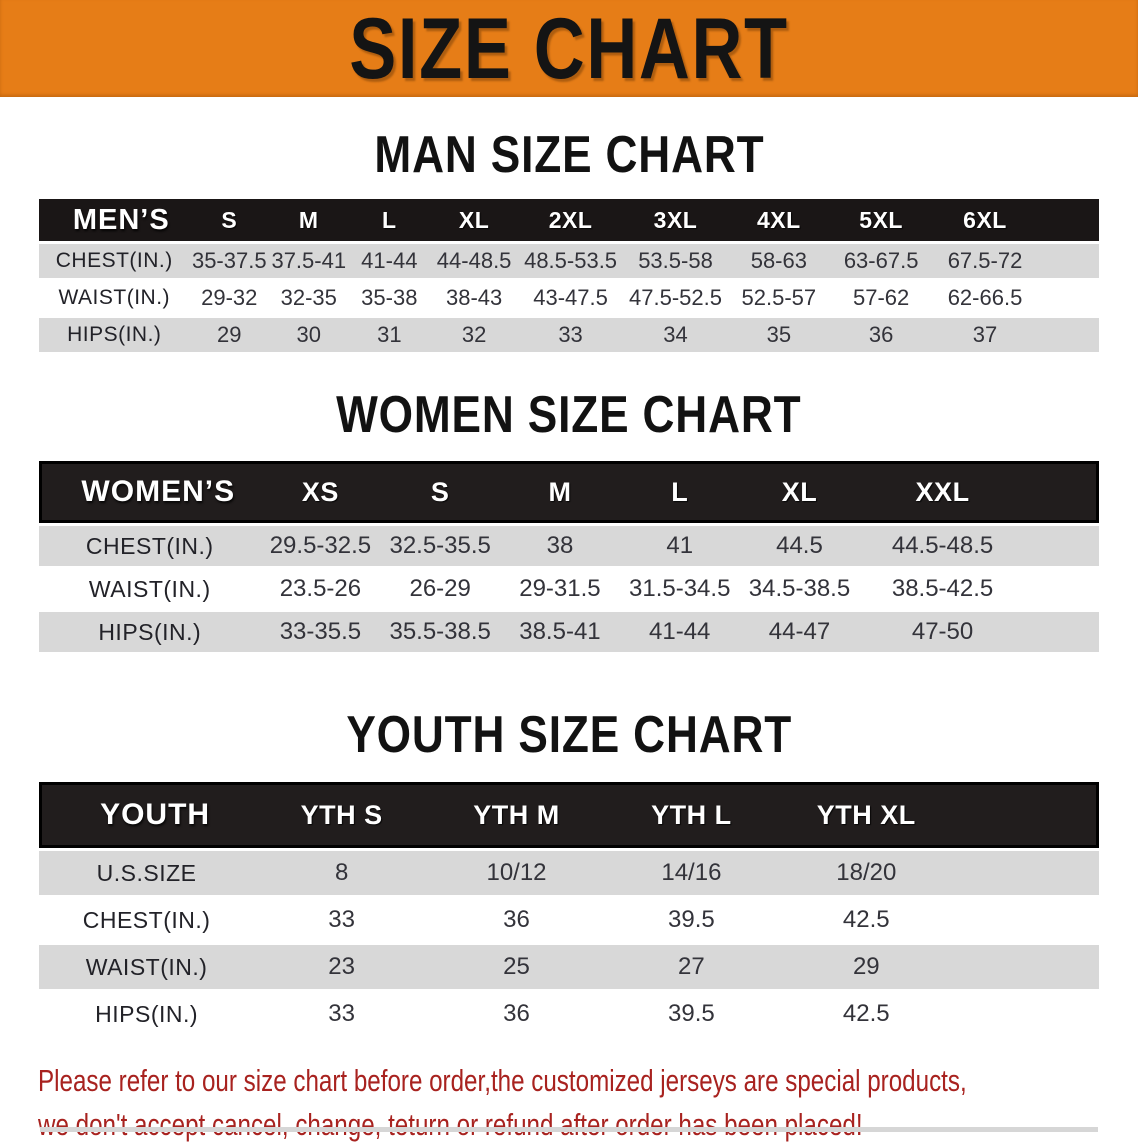  I want to click on size-value-cell: 14/16, so click(691, 873).